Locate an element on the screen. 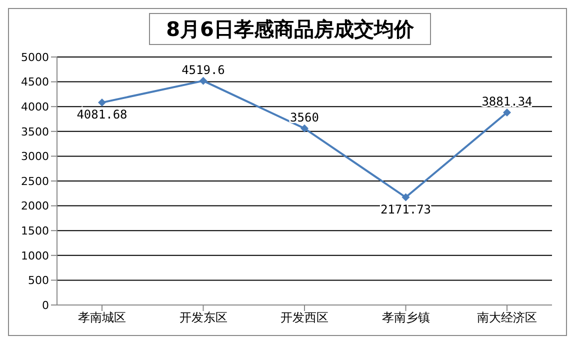  chart-title: 8月6日孝感商品房成交均价 is located at coordinates (290, 29).